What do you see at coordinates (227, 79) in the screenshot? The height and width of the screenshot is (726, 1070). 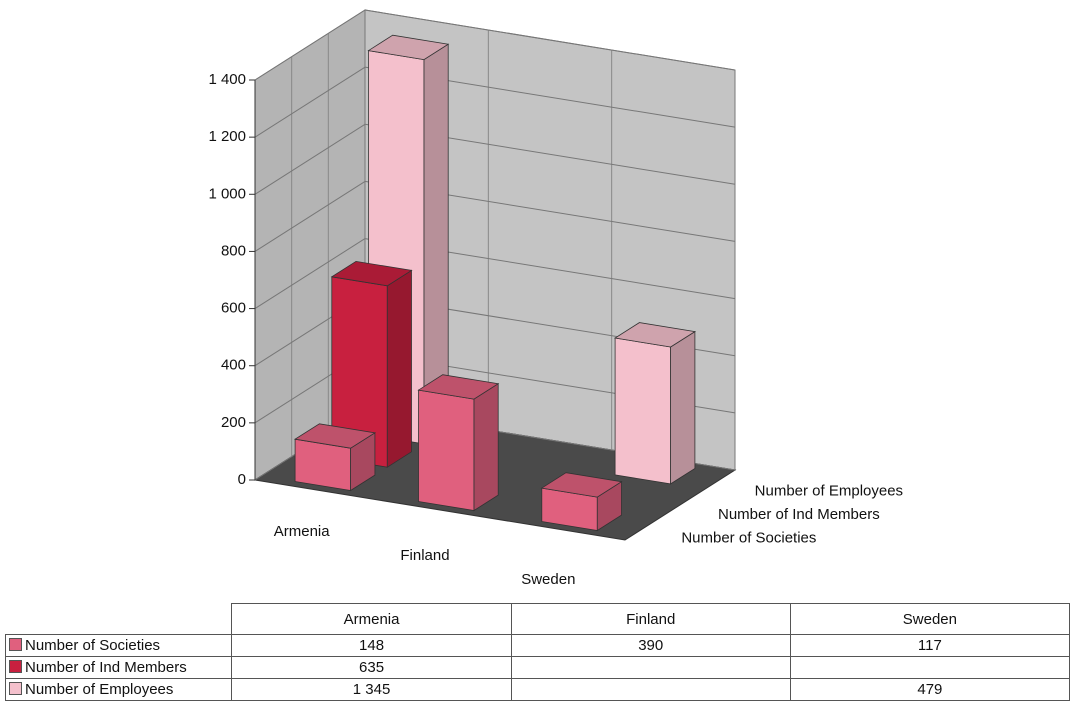 I see `y-tick-label: 1 400` at bounding box center [227, 79].